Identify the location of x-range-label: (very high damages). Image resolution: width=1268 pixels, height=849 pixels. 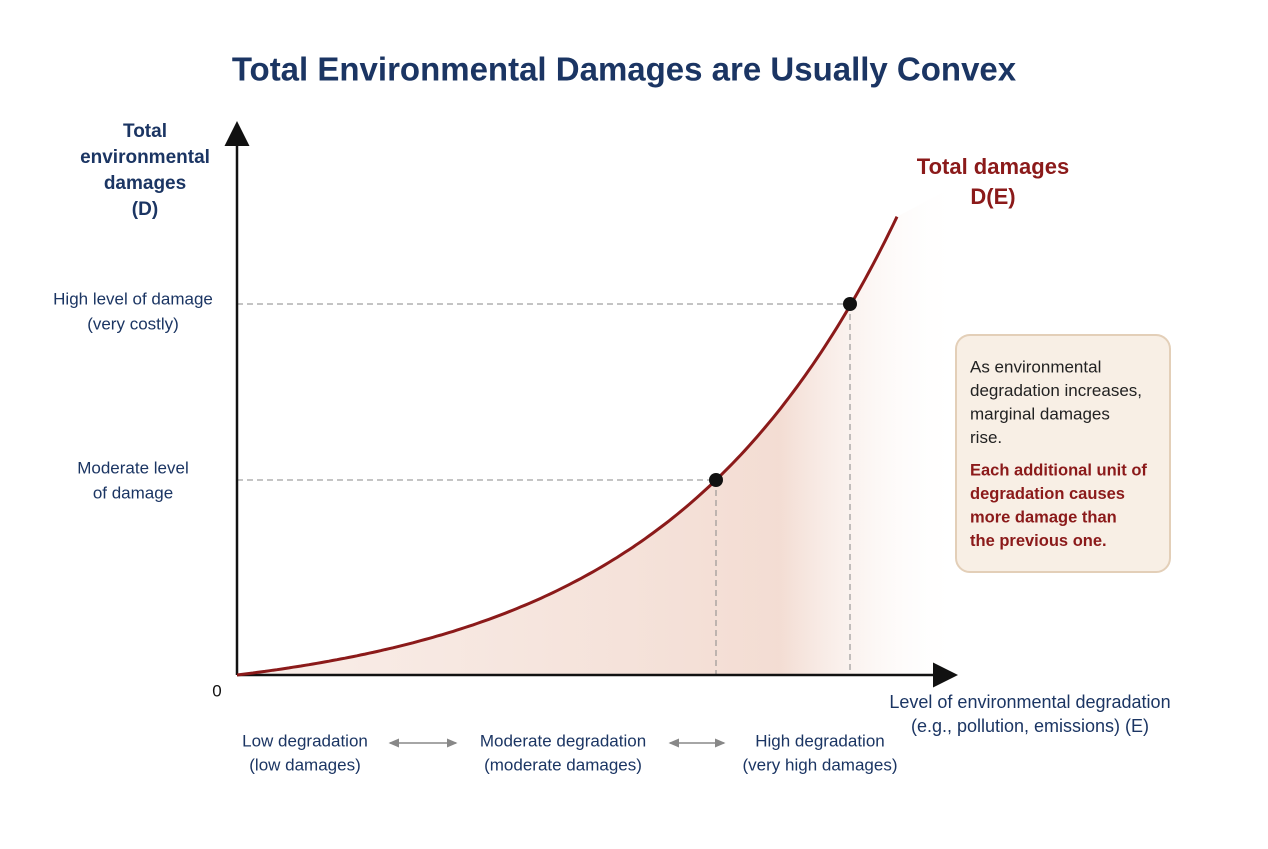
(820, 764).